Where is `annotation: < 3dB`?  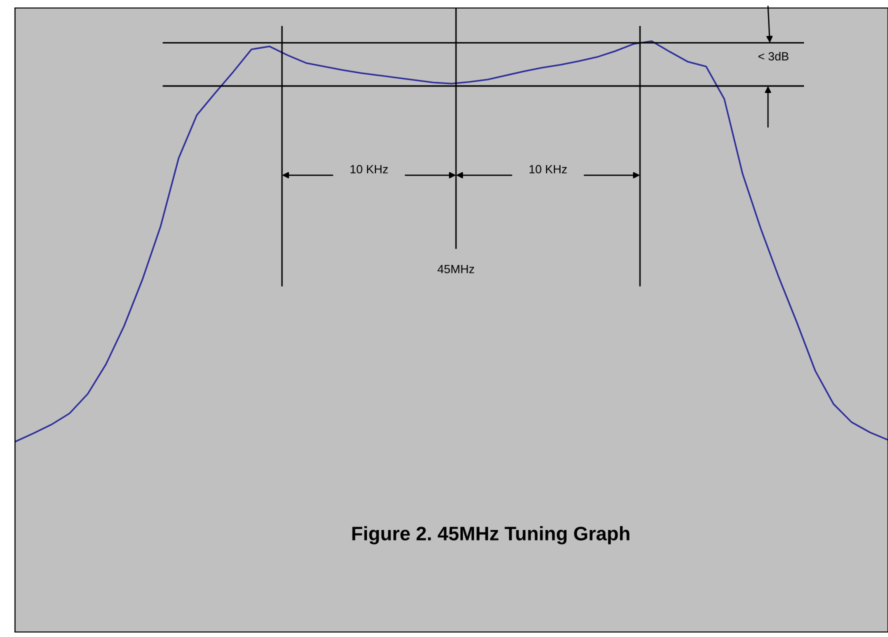
annotation: < 3dB is located at coordinates (773, 56).